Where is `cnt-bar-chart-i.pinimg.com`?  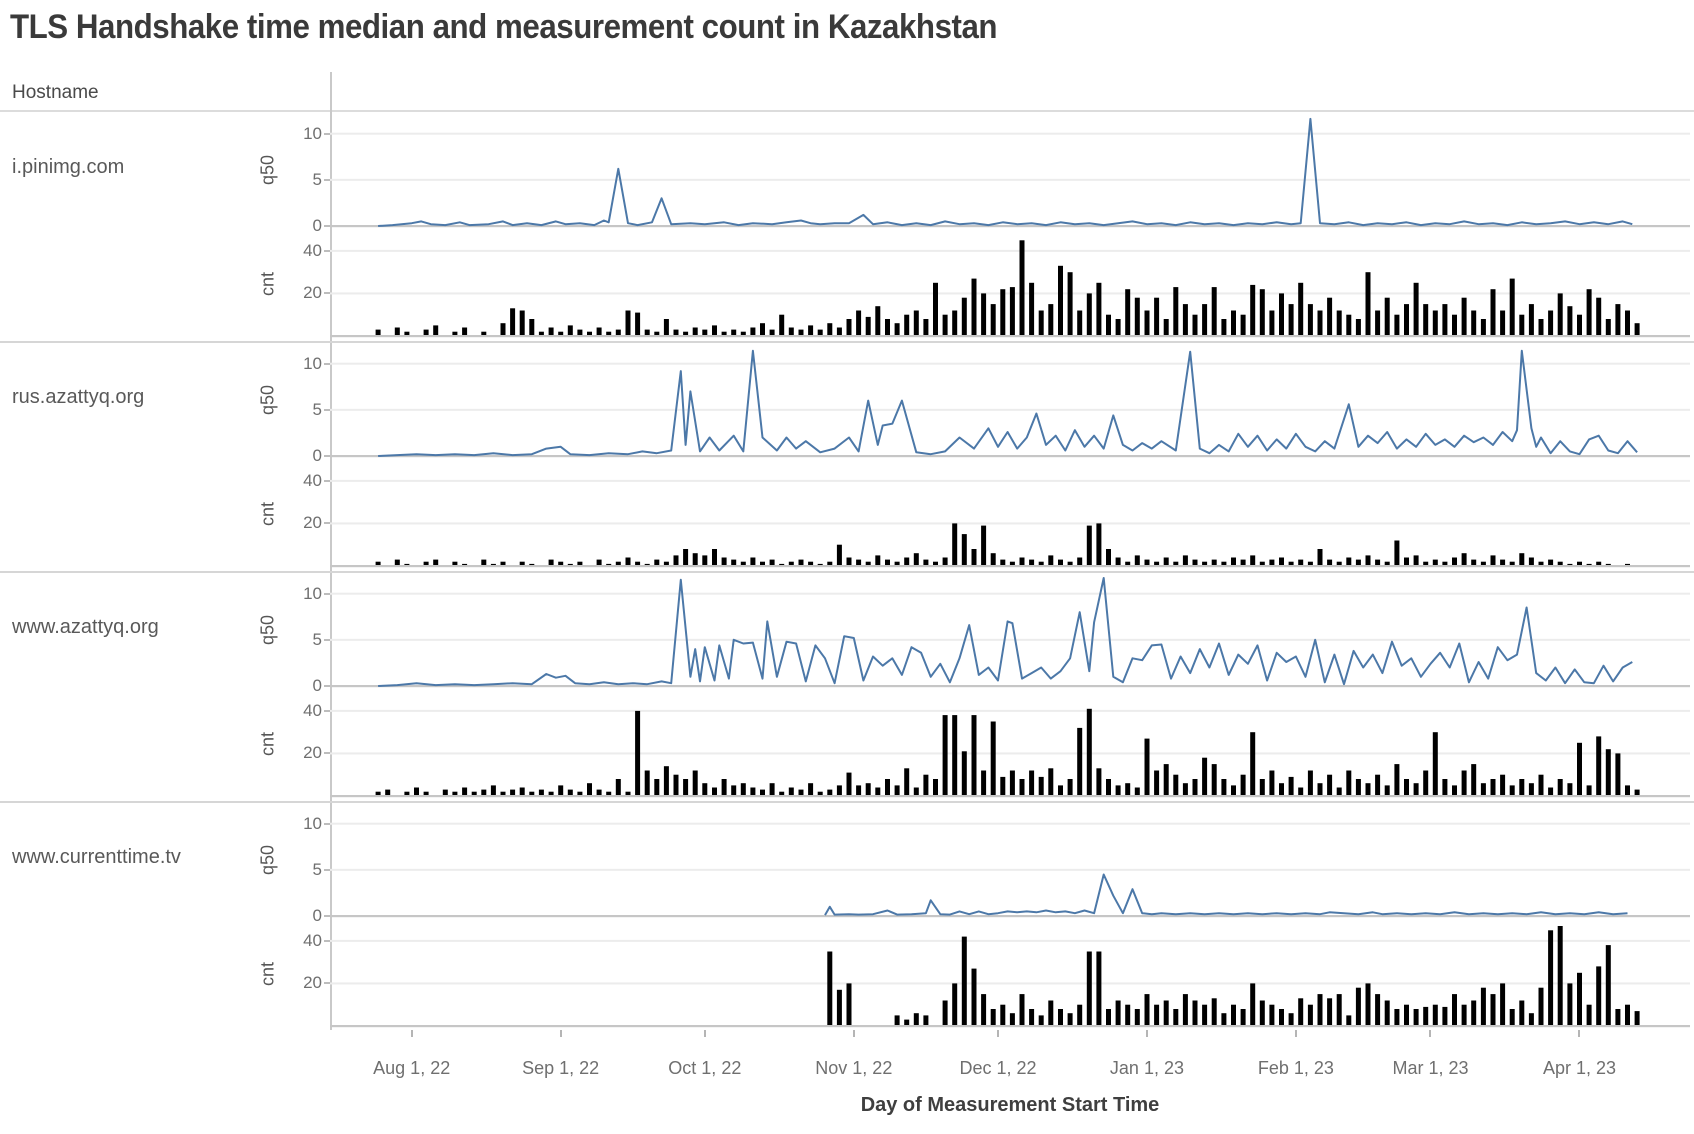
cnt-bar-chart-i.pinimg.com is located at coordinates (1010, 289).